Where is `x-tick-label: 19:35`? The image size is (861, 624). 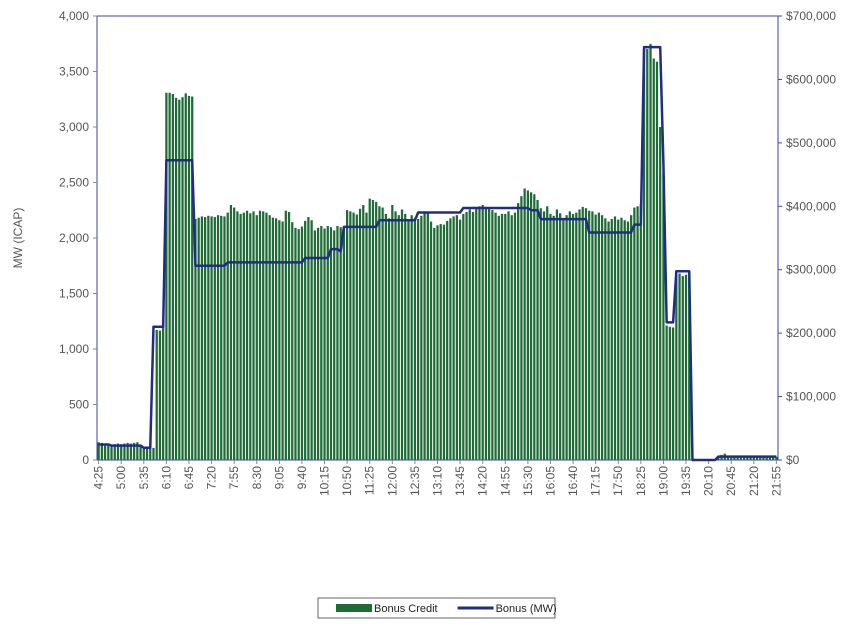
x-tick-label: 19:35 is located at coordinates (686, 481).